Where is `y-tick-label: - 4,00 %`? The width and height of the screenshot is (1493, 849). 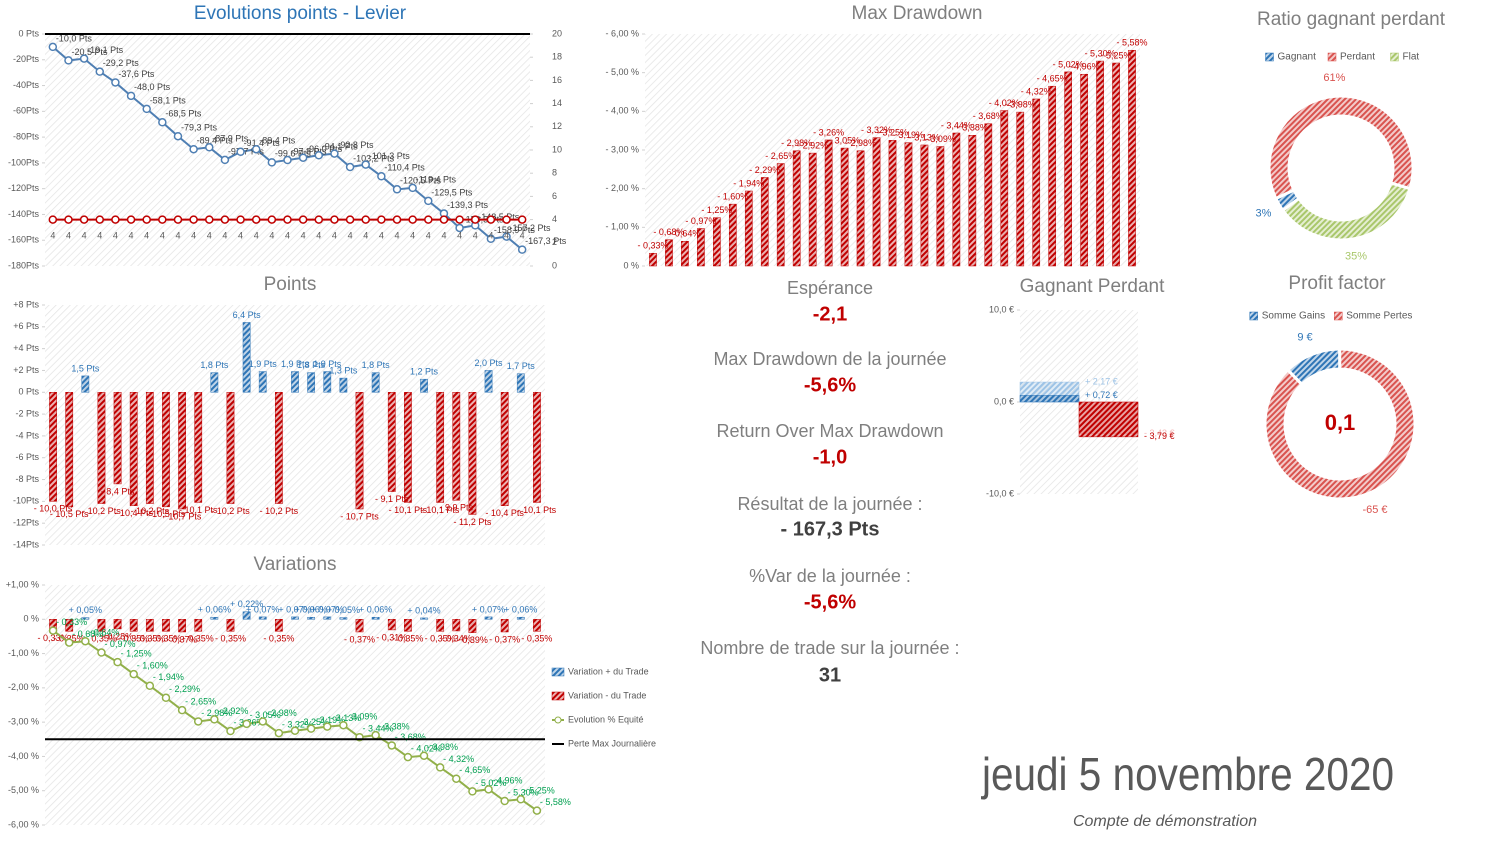 y-tick-label: - 4,00 % is located at coordinates (622, 111).